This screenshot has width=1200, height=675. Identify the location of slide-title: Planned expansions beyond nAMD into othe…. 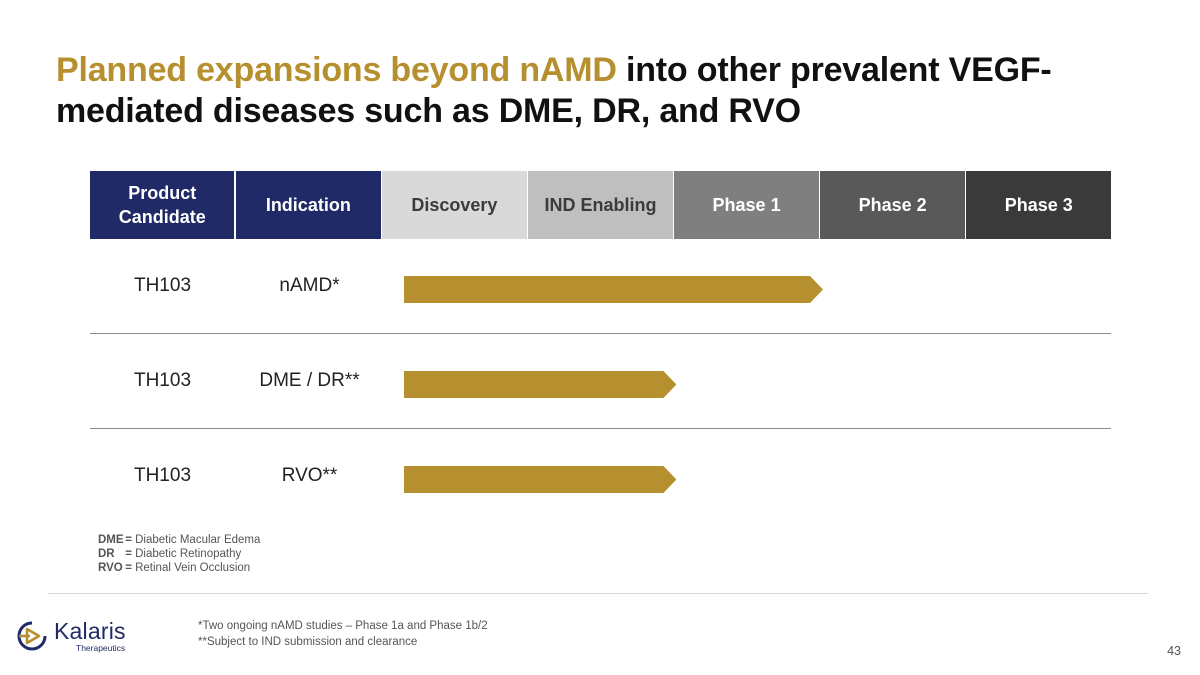
(596, 91).